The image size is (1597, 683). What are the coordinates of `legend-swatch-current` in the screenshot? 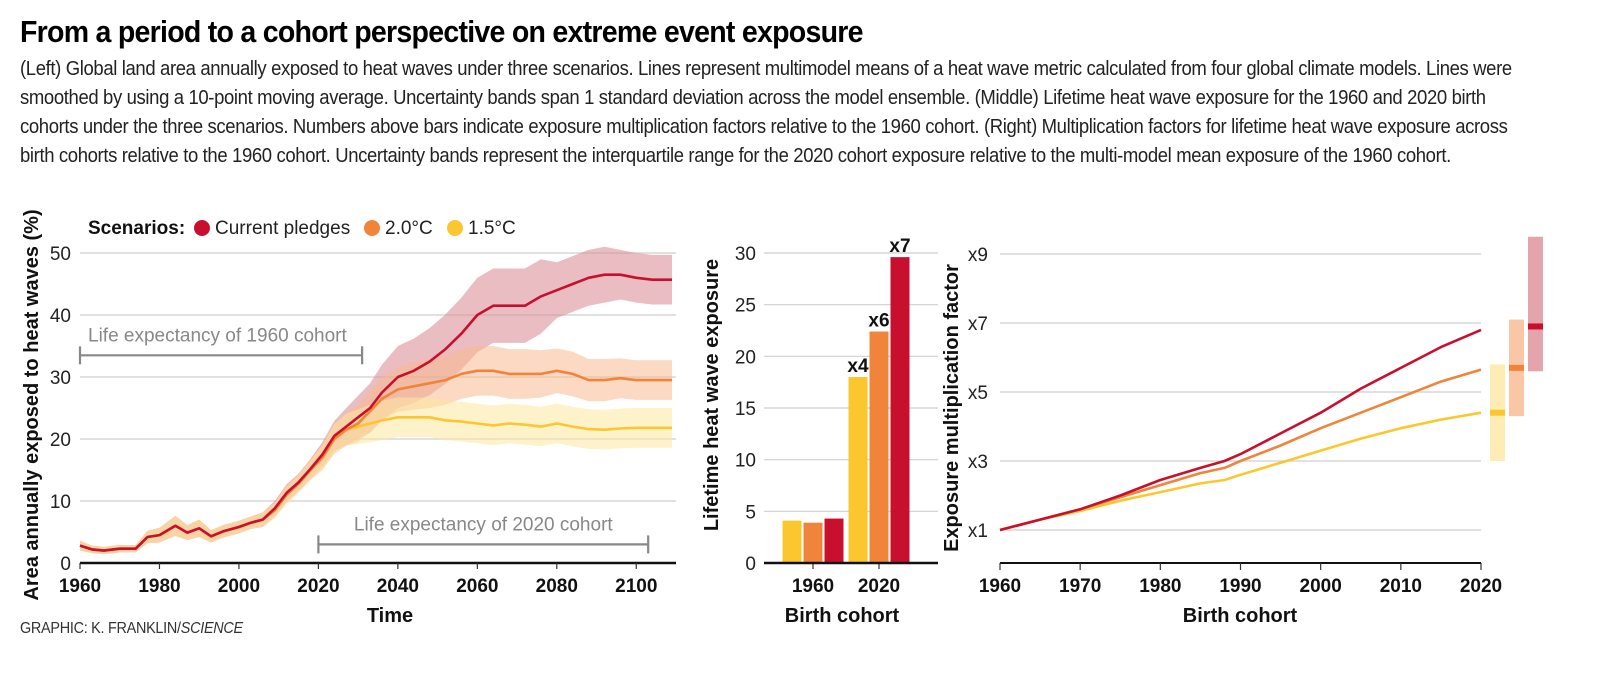 It's located at (202, 228).